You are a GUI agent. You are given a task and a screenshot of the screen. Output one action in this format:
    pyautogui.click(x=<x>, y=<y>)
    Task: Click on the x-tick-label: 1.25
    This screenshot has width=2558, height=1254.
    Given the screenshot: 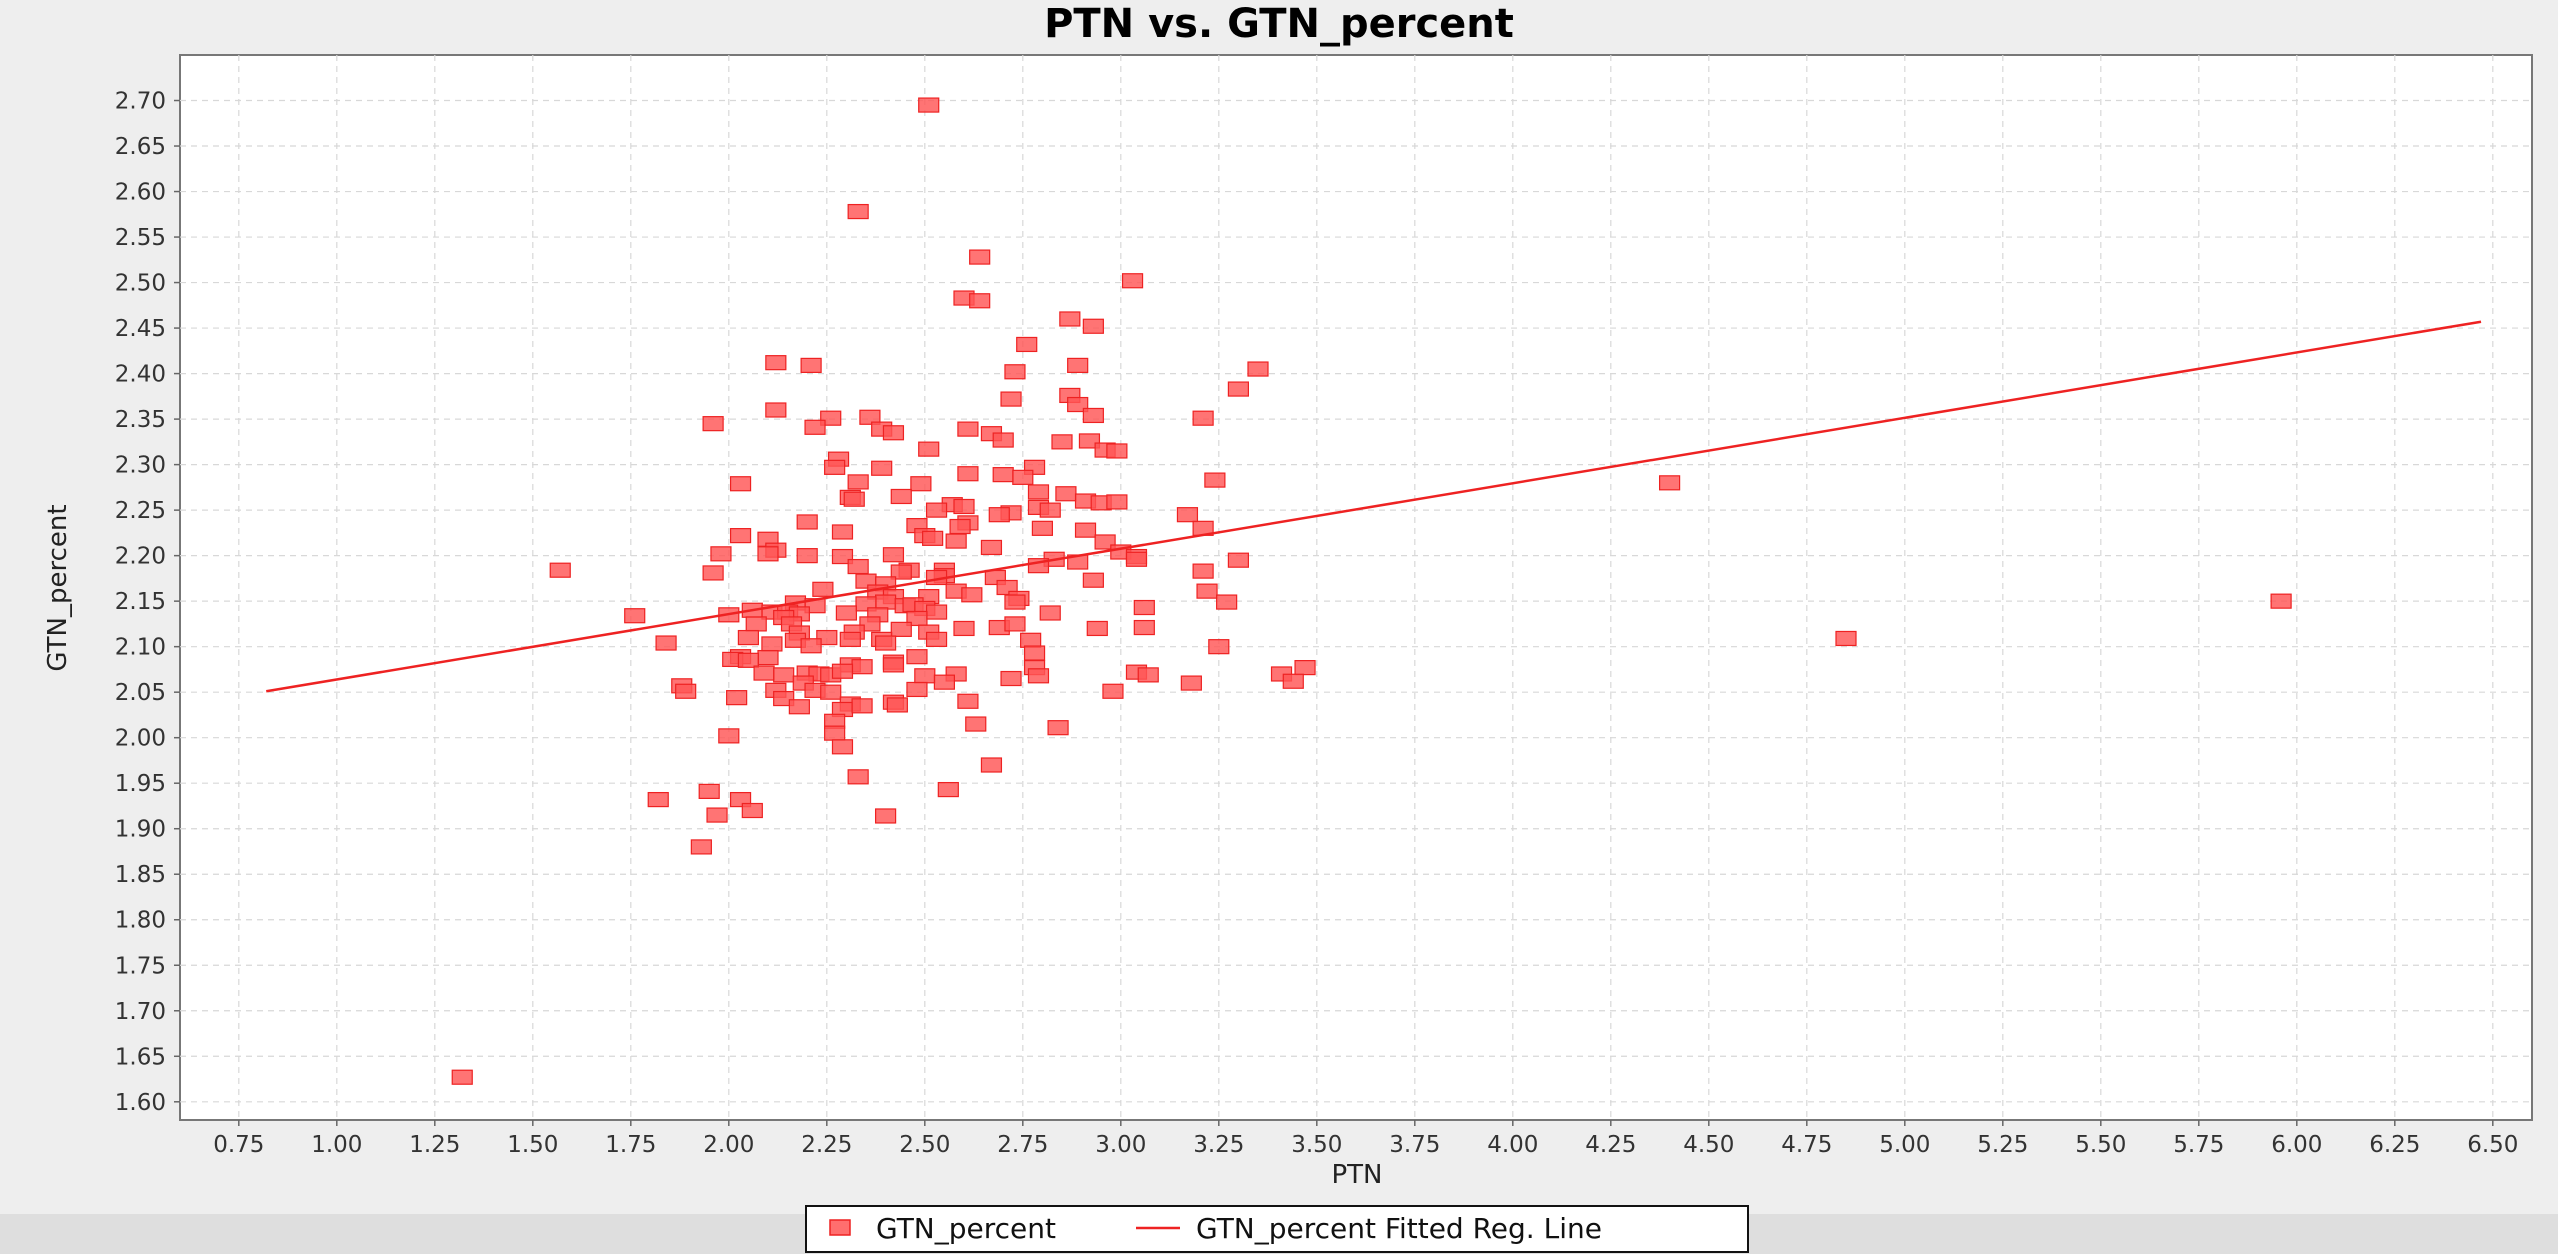 What is the action you would take?
    pyautogui.click(x=434, y=1145)
    